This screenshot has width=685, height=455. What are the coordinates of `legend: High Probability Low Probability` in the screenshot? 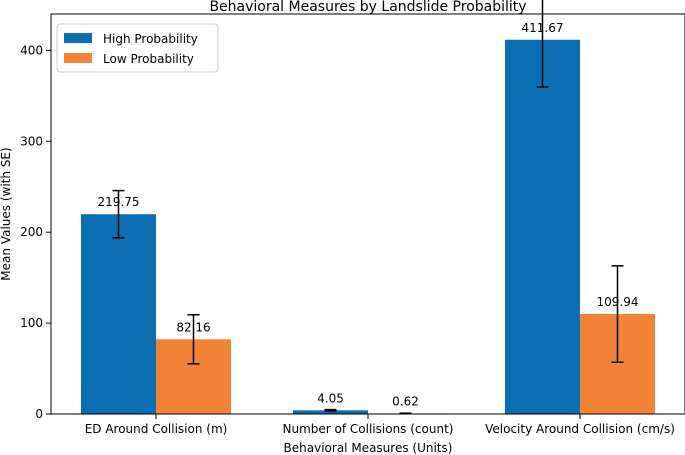 It's located at (137, 48).